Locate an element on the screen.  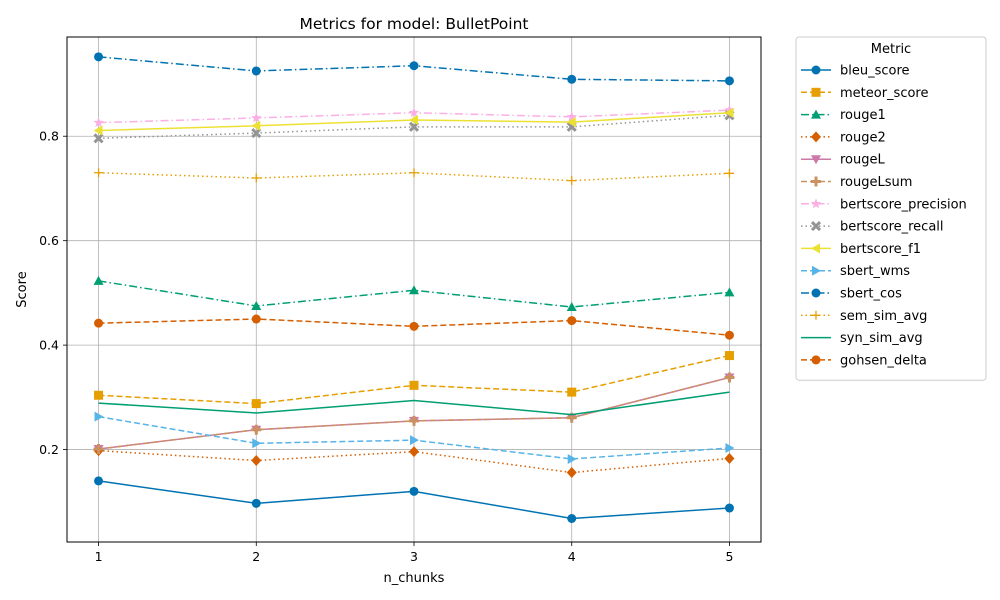
legend-label: rouge1 is located at coordinates (863, 115).